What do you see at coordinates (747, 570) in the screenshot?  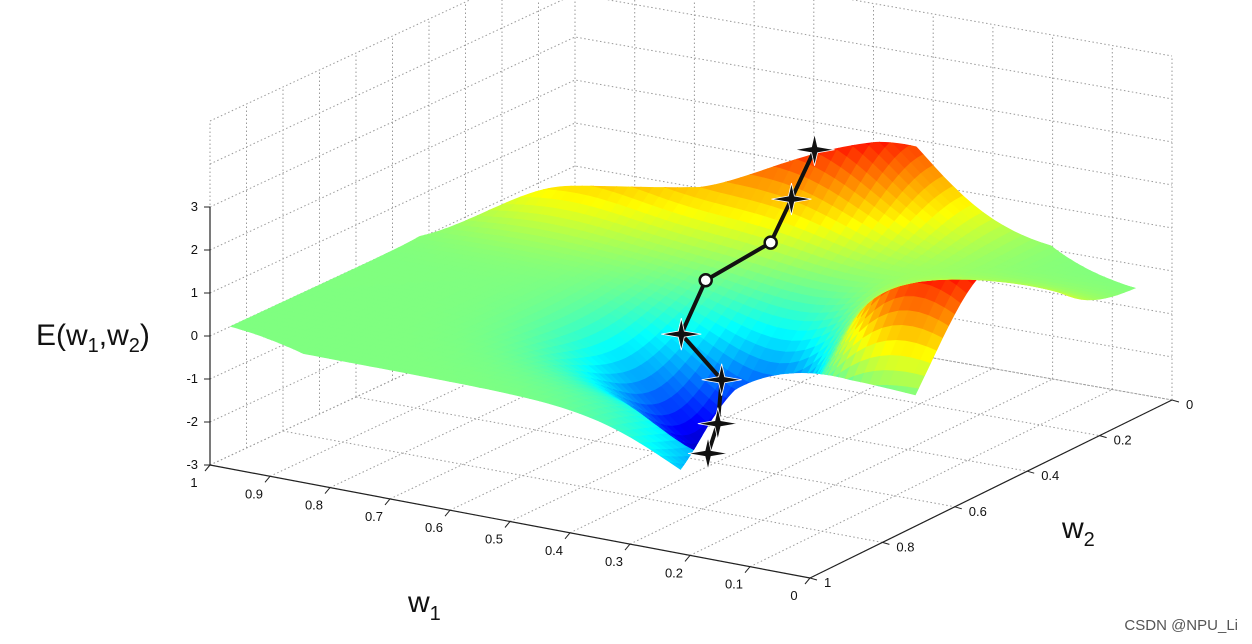 I see `x-tick-mark` at bounding box center [747, 570].